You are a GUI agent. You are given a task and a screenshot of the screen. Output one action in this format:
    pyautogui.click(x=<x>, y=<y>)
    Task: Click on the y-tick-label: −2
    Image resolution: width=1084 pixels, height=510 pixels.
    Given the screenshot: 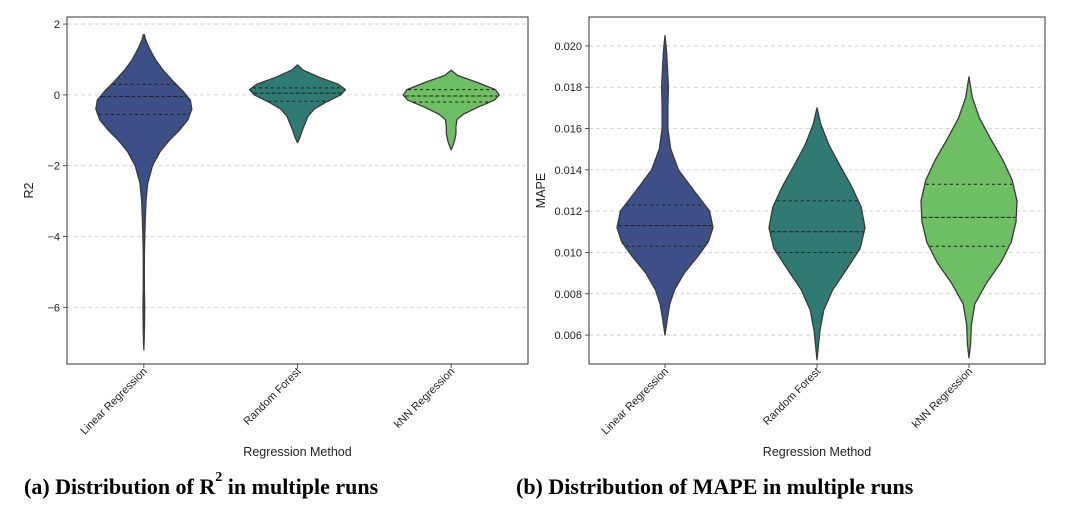 What is the action you would take?
    pyautogui.click(x=53, y=167)
    